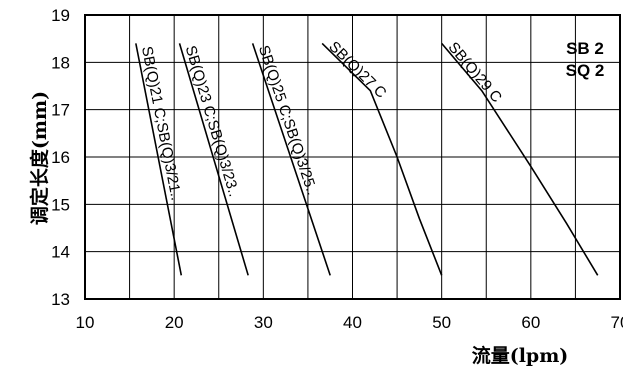 This screenshot has width=623, height=371. I want to click on y-tick-label: 15, so click(60, 204).